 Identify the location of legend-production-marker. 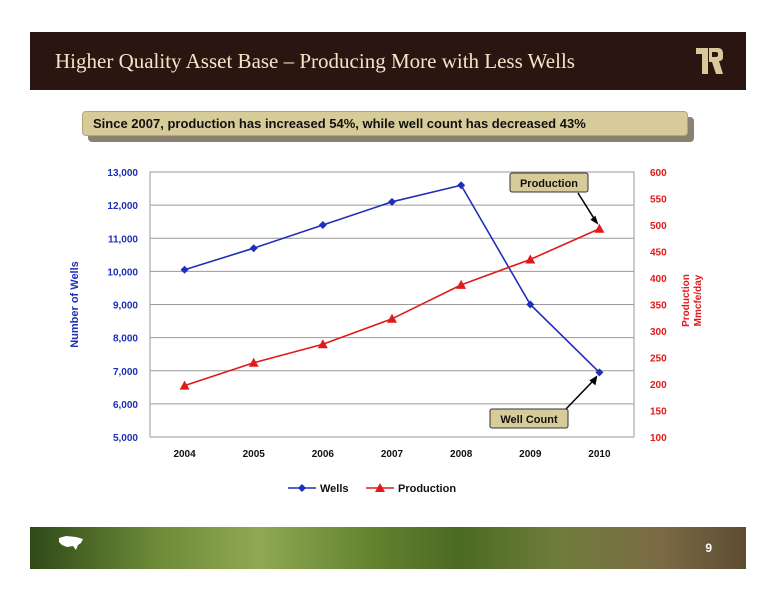
(380, 487).